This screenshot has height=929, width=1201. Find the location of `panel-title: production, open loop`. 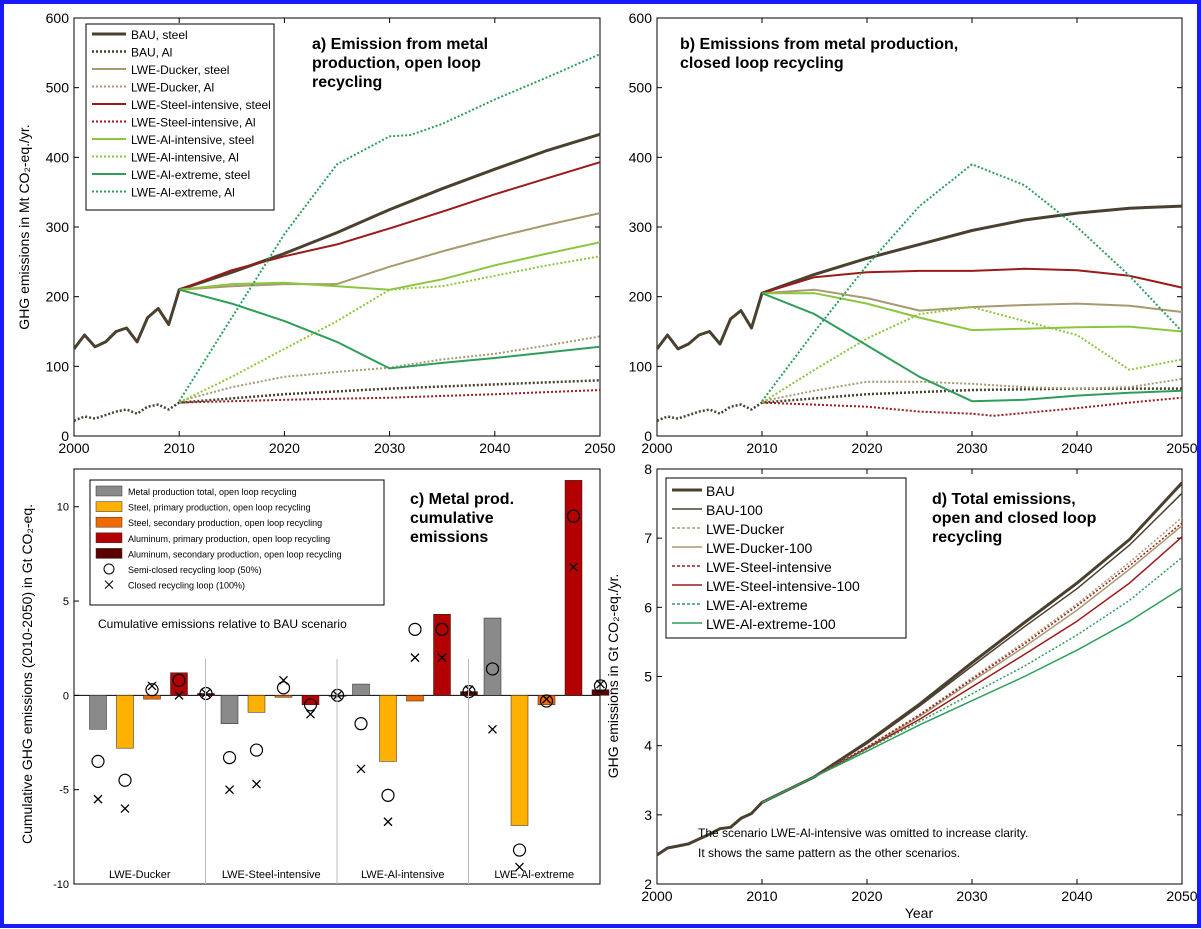

panel-title: production, open loop is located at coordinates (396, 63).